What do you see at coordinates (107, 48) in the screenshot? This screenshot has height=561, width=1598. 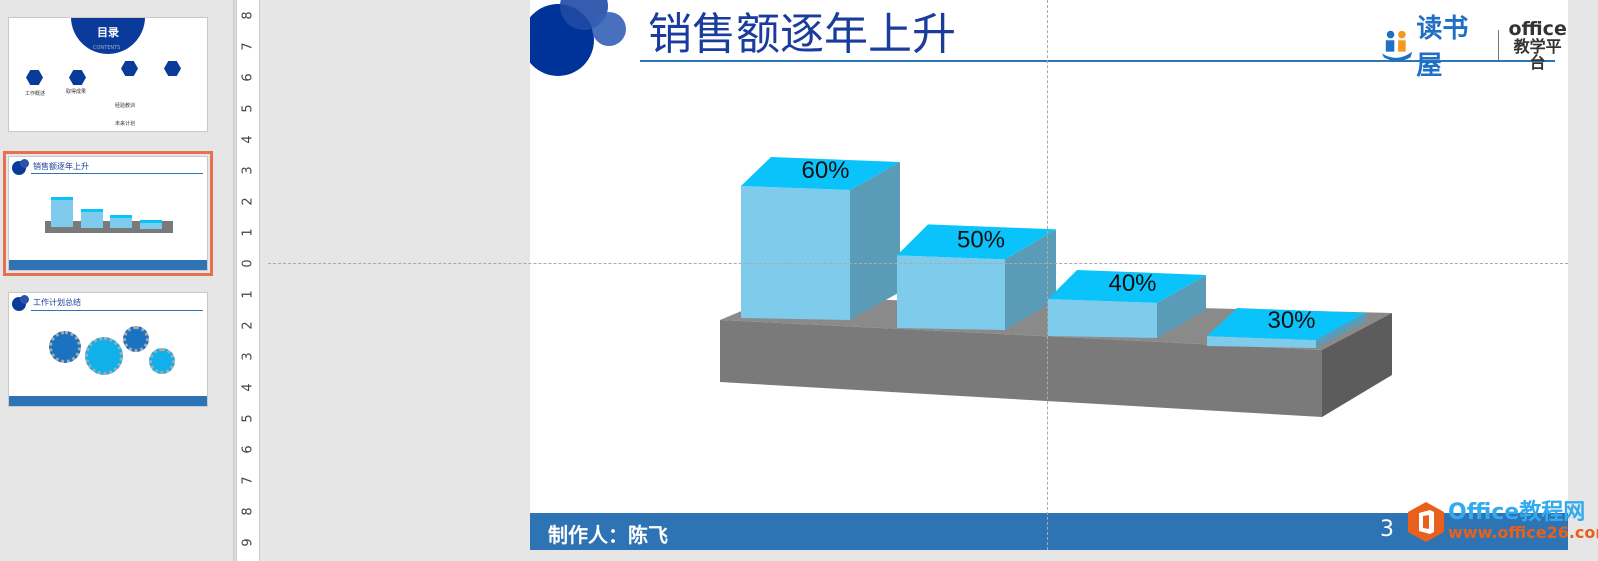 I see `thumb-subtitle: CONTENTS` at bounding box center [107, 48].